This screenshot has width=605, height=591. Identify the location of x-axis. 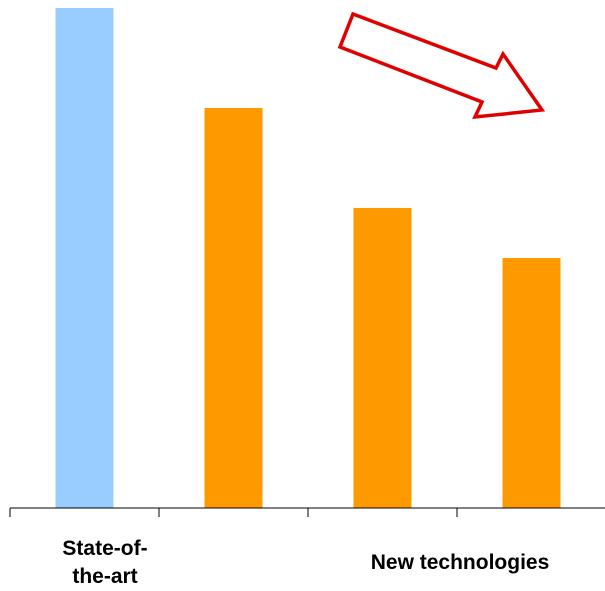
(307, 512).